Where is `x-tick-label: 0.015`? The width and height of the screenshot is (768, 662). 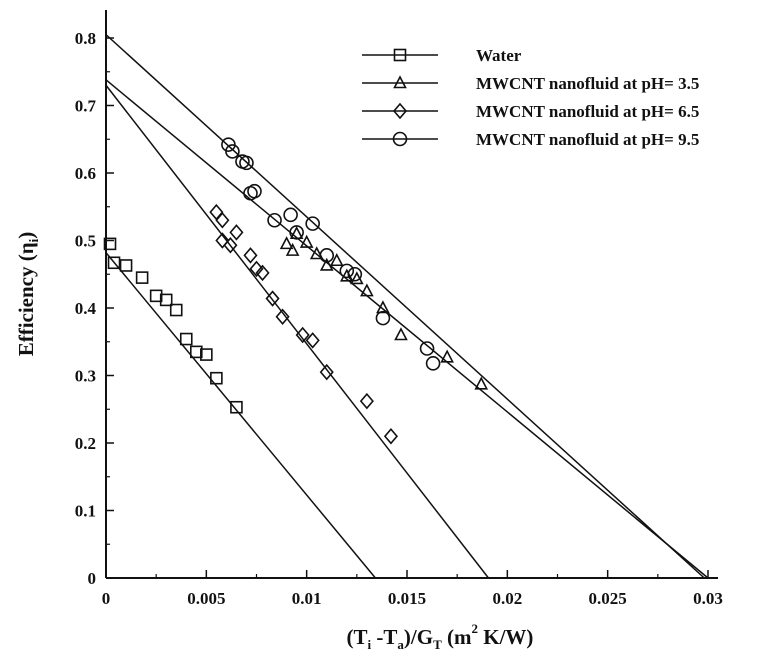
x-tick-label: 0.015 is located at coordinates (407, 598).